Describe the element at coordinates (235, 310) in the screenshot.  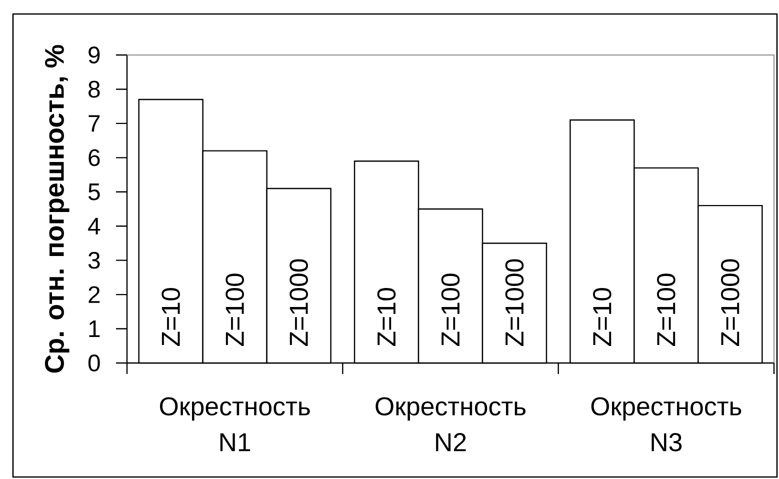
I see `series-label: Z=100` at that location.